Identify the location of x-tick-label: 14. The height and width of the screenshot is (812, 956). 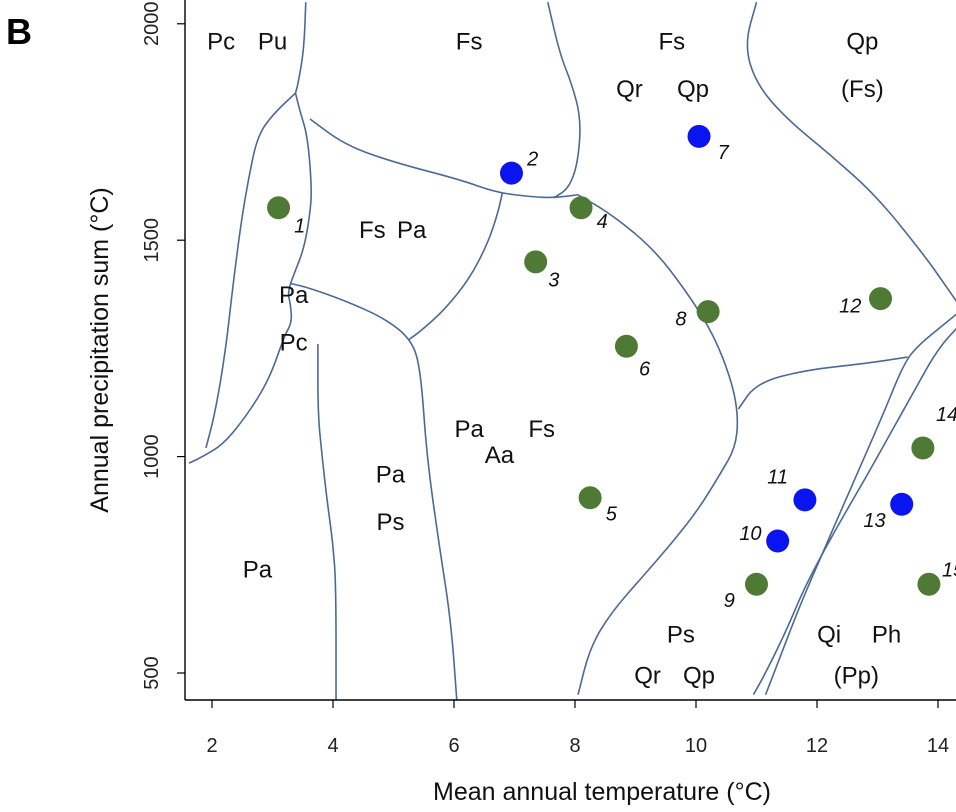
(938, 746).